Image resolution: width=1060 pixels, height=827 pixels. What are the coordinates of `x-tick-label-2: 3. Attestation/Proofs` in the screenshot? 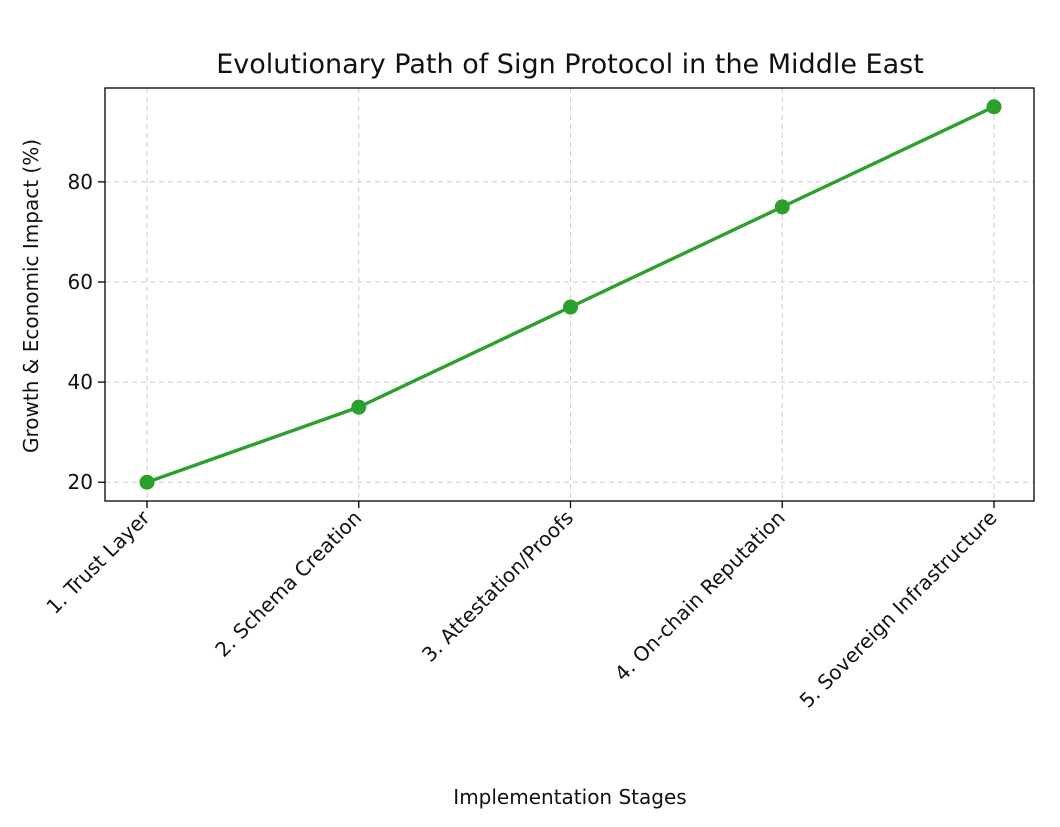 It's located at (497, 586).